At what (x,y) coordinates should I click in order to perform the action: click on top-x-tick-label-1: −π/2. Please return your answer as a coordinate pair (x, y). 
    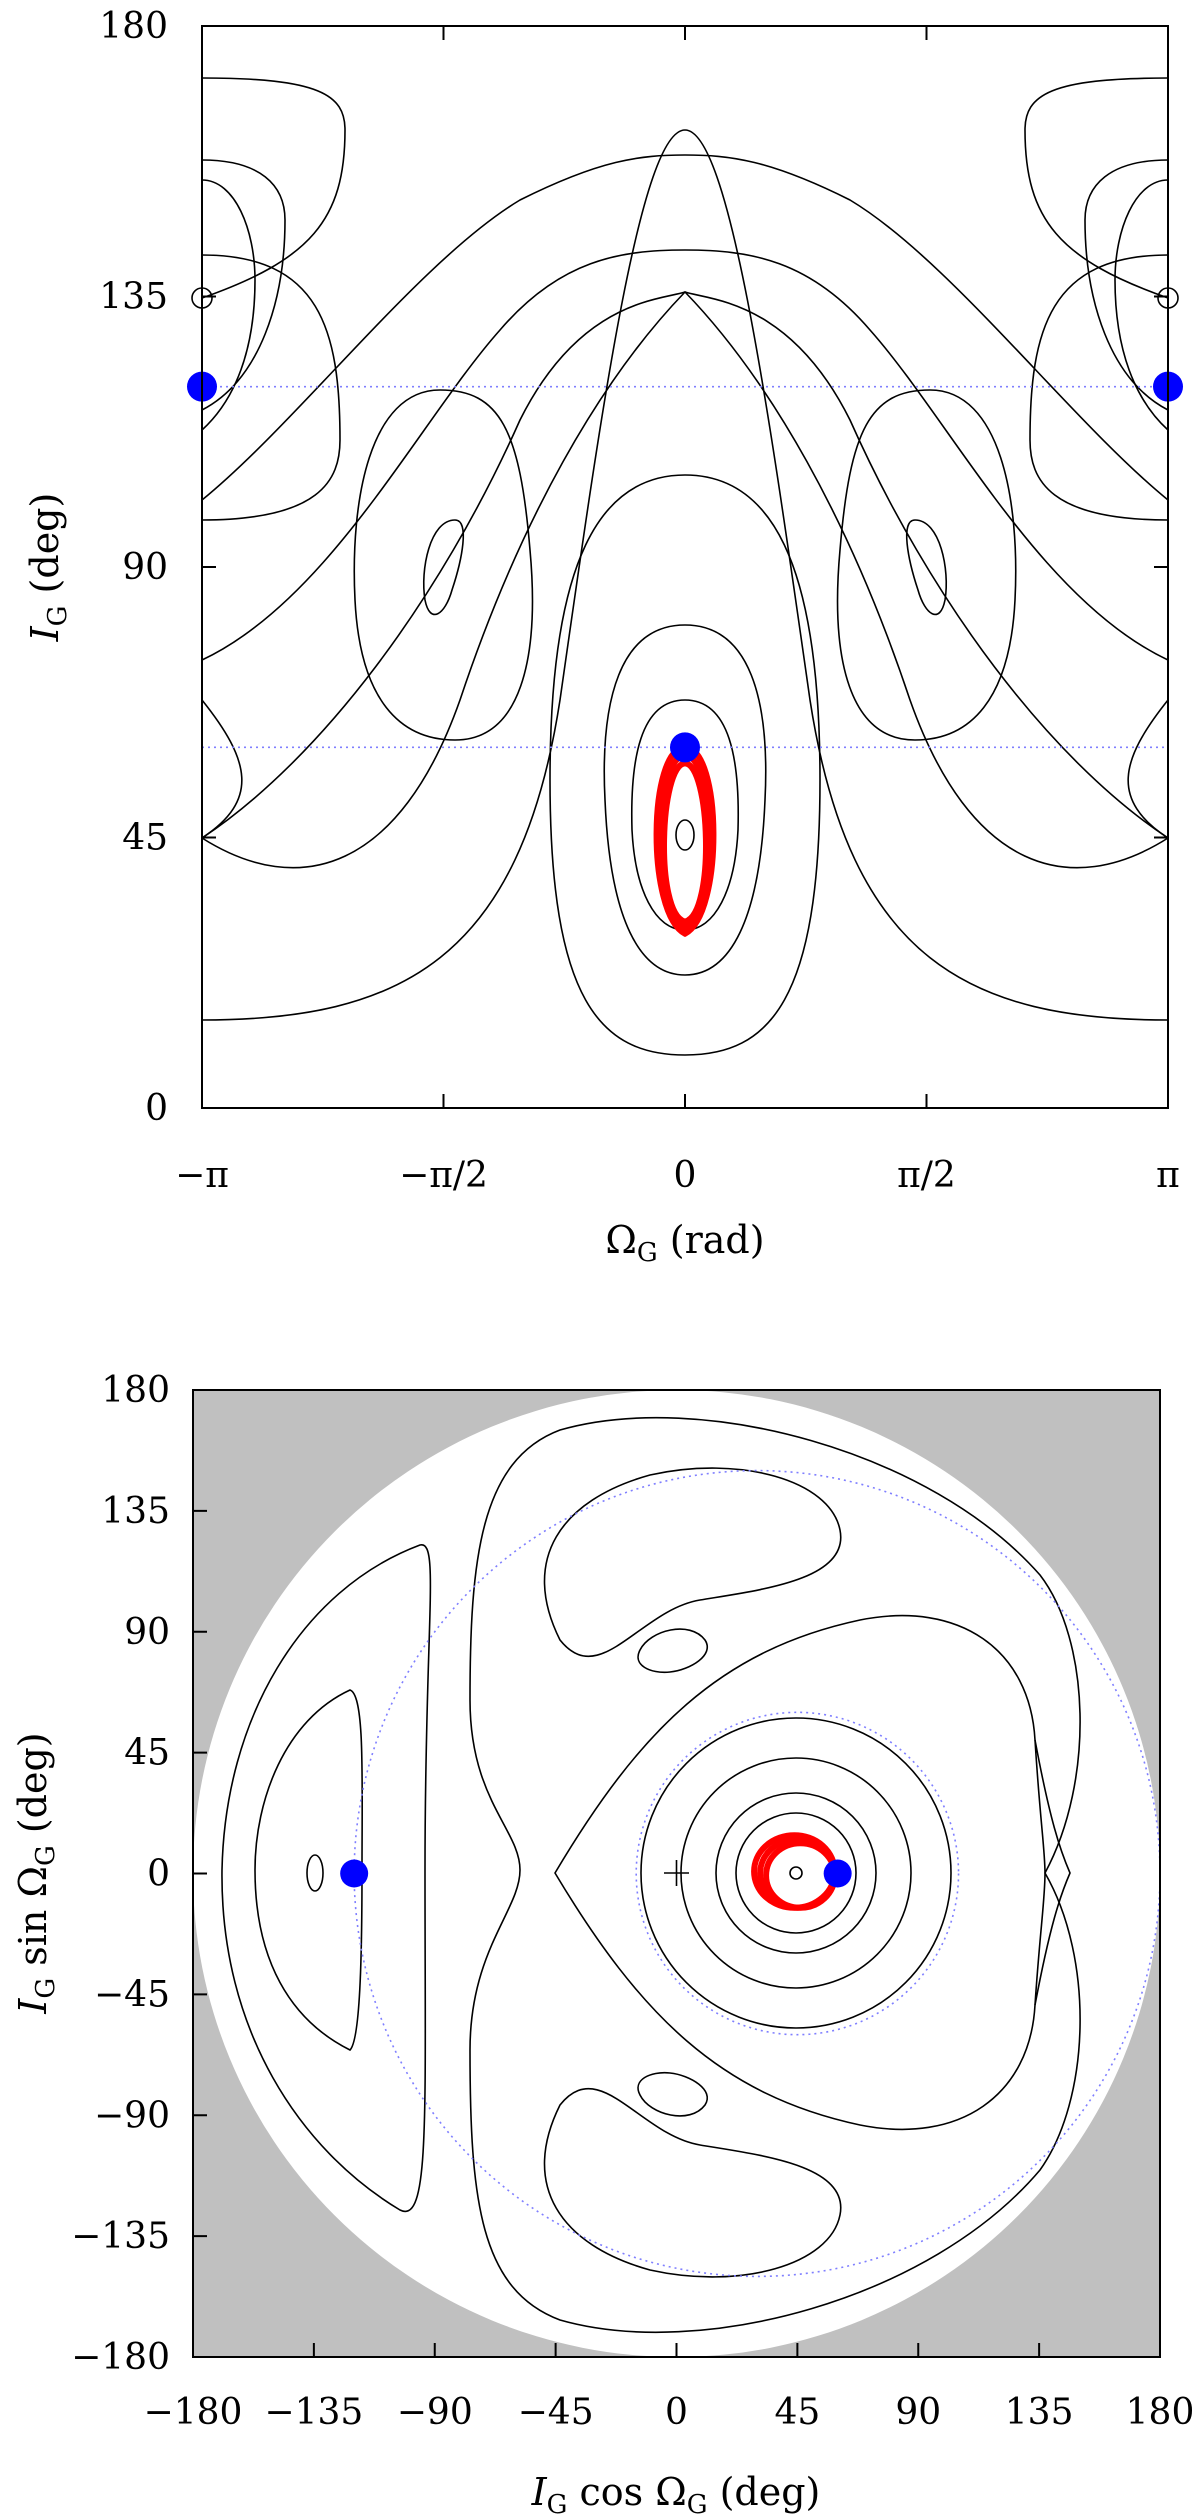
    Looking at the image, I should click on (443, 1175).